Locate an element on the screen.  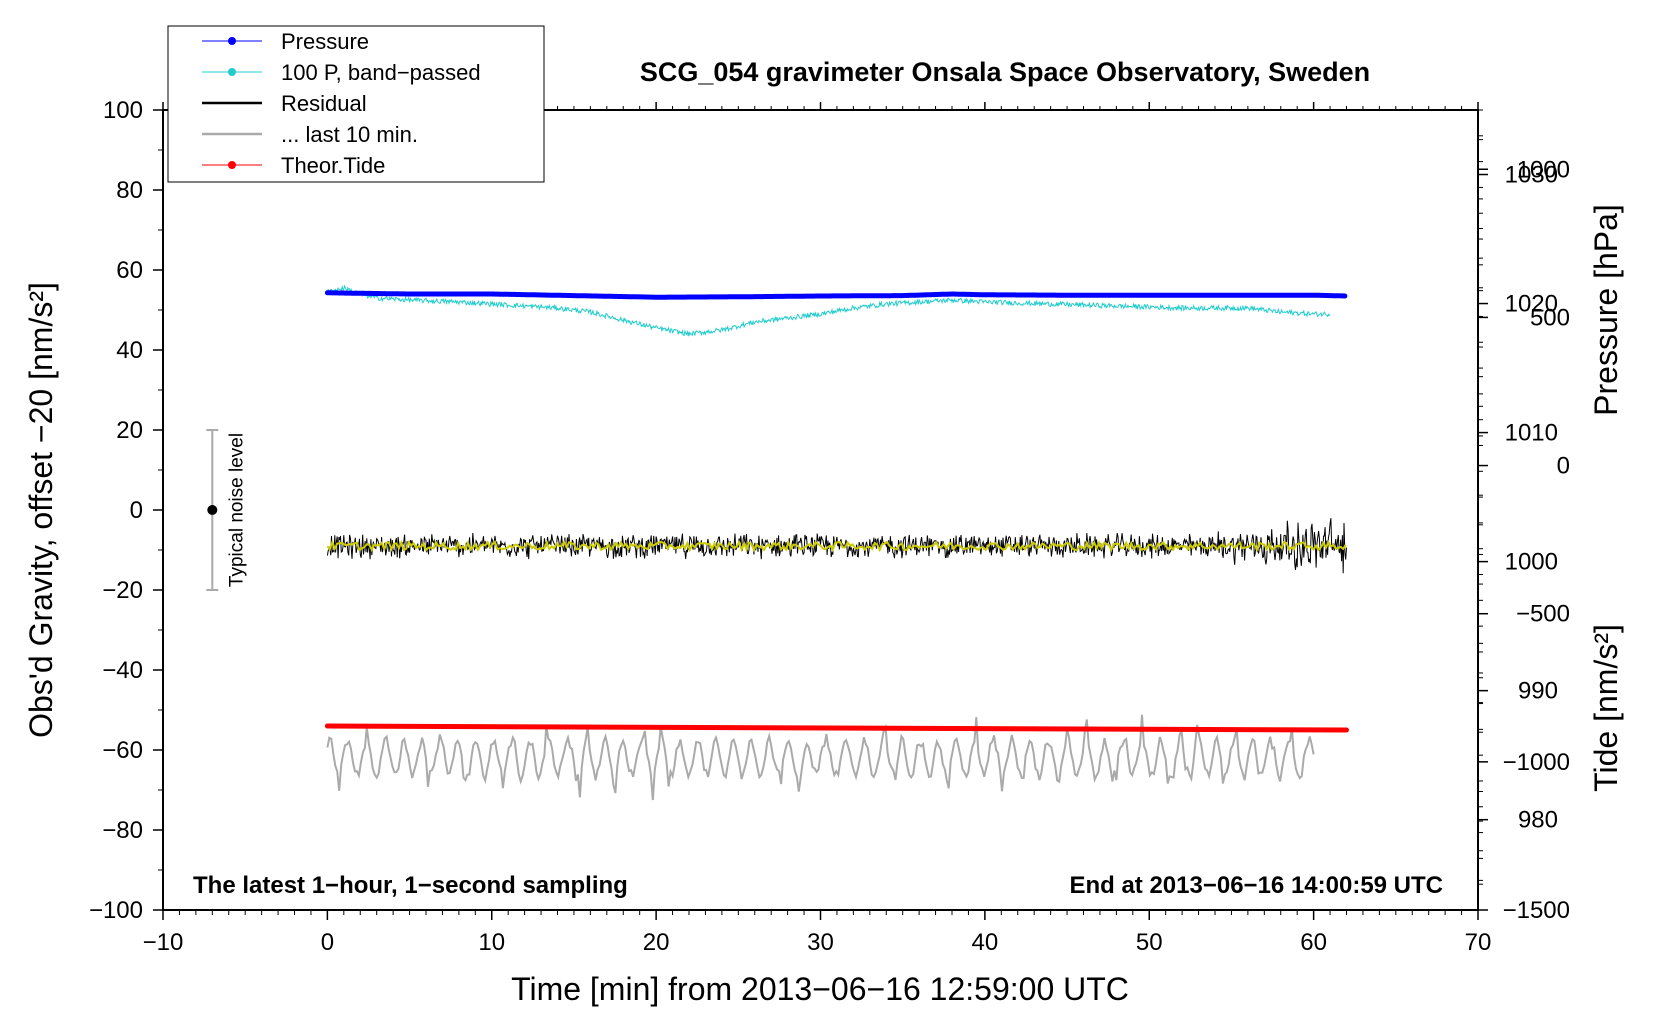
pressure-tick-label: 1030 is located at coordinates (1531, 175).